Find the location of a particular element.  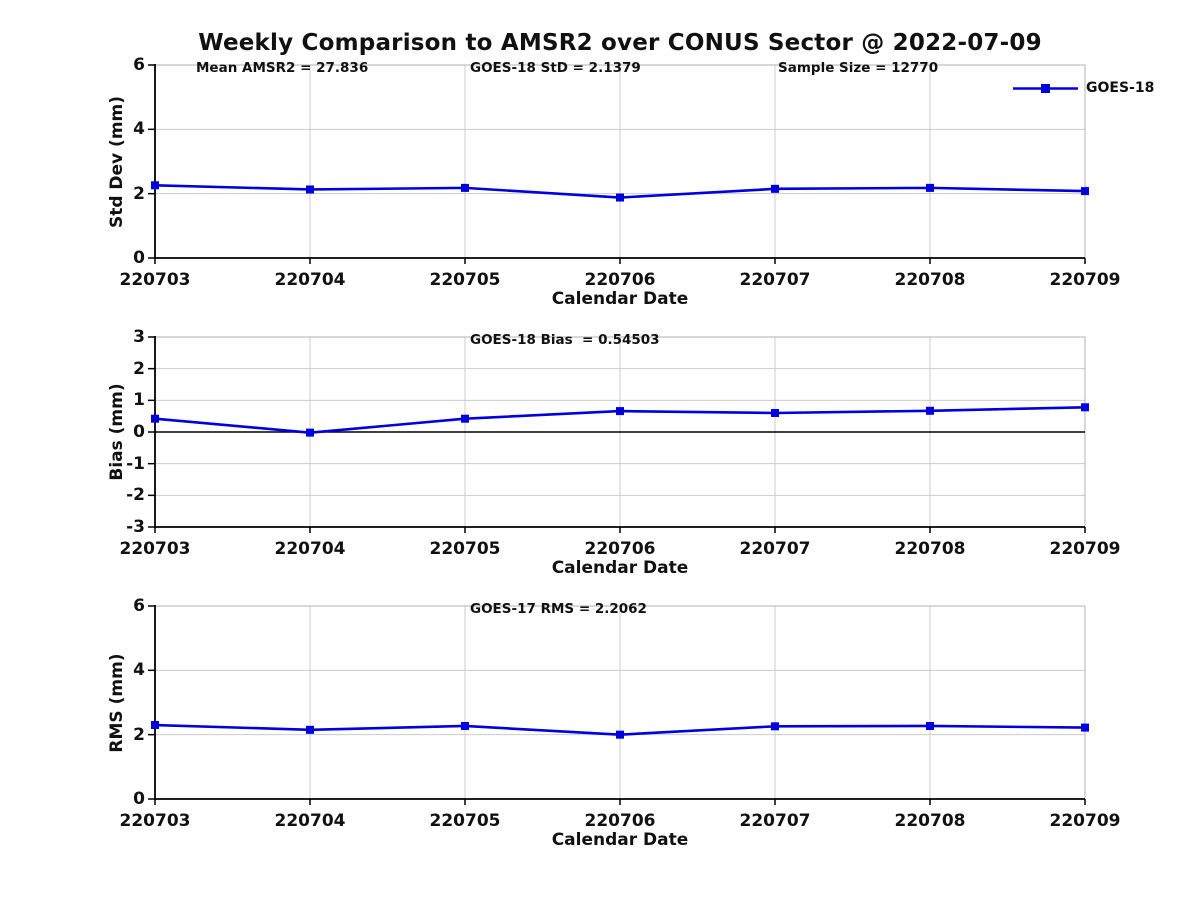

stat-annotation: GOES-18 Bias = 0.54503 is located at coordinates (565, 340).